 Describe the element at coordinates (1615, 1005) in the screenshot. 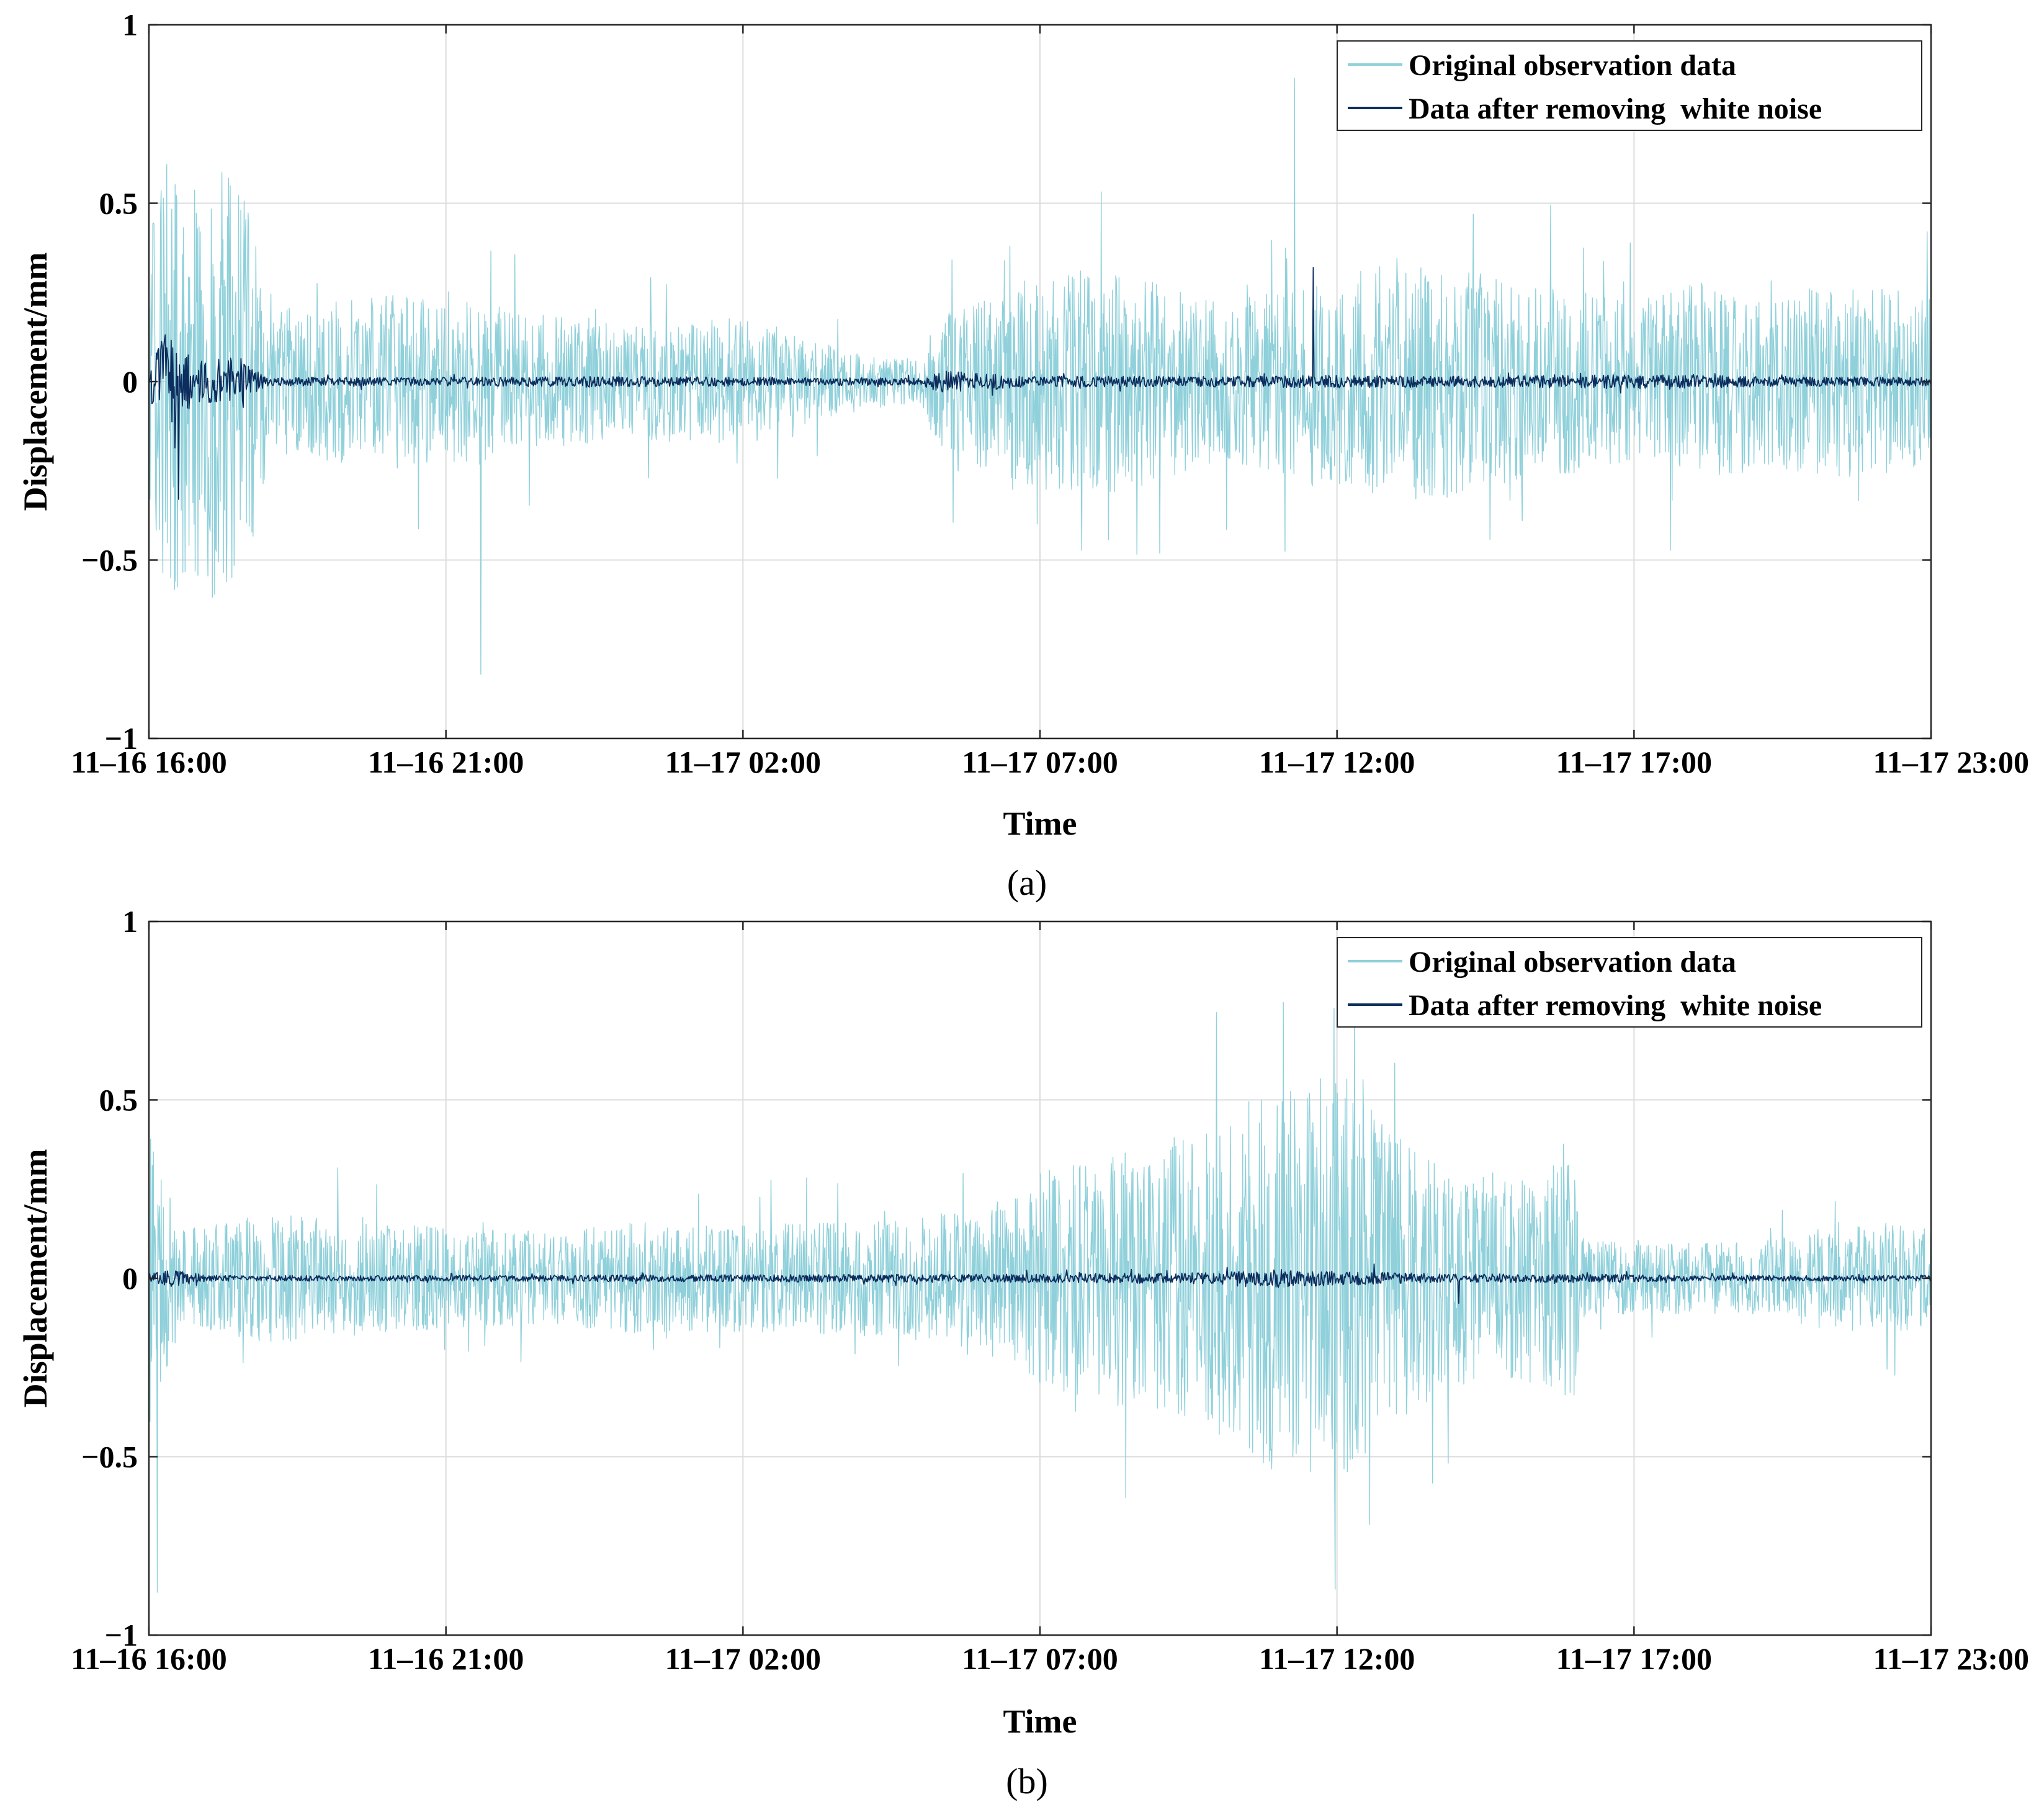

I see `legend-label-denoised-b: Data after removing white noise` at that location.